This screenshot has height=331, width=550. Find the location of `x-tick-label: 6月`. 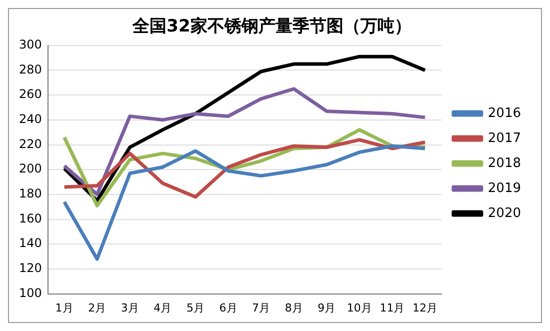

x-tick-label: 6月 is located at coordinates (228, 307).